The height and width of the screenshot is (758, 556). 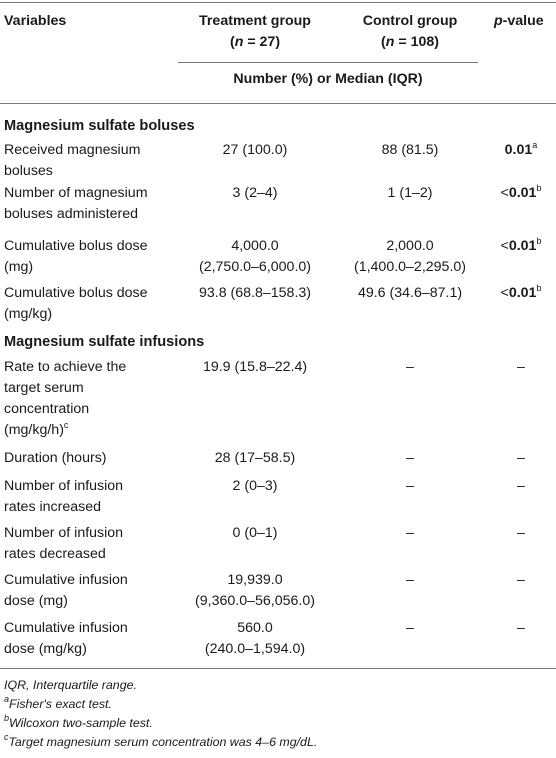 What do you see at coordinates (239, 42) in the screenshot?
I see `header-treatment-n-label: n` at bounding box center [239, 42].